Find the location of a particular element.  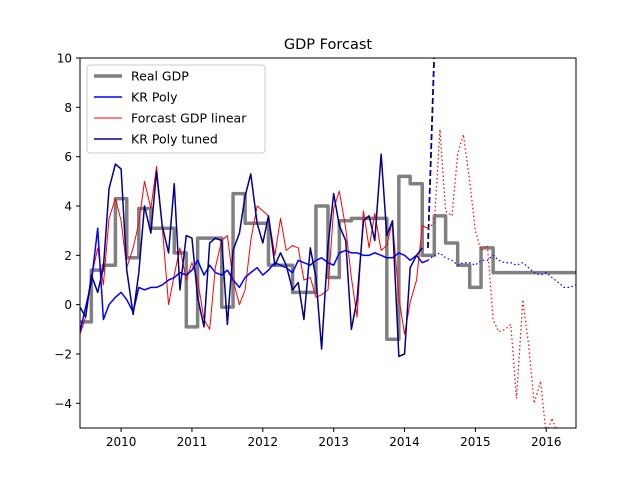

forecast-line-forcast-gdp-linear is located at coordinates (492, 278).